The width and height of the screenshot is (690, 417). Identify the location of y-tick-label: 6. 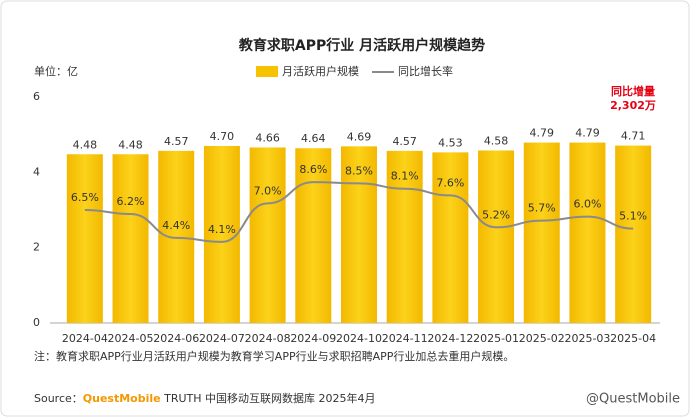
(36, 96).